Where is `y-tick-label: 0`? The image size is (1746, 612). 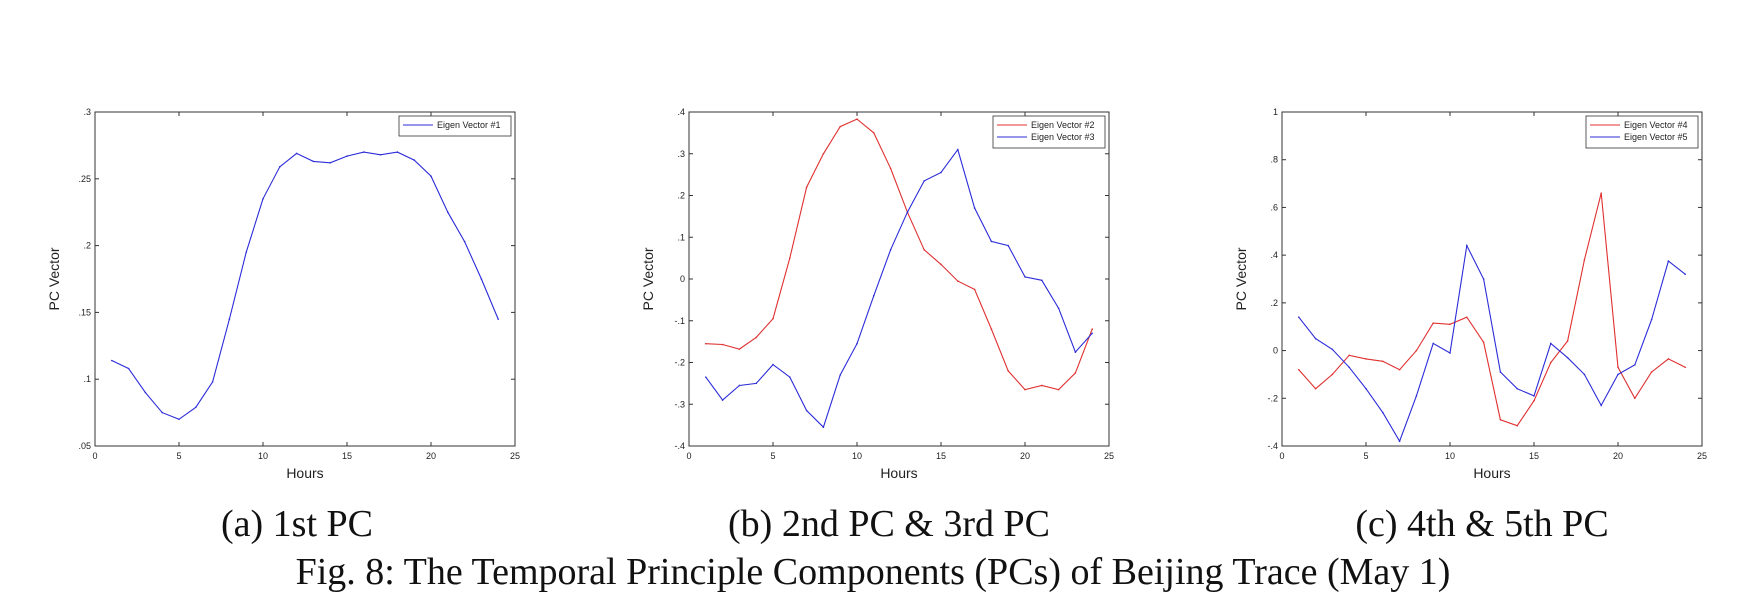 y-tick-label: 0 is located at coordinates (1275, 351).